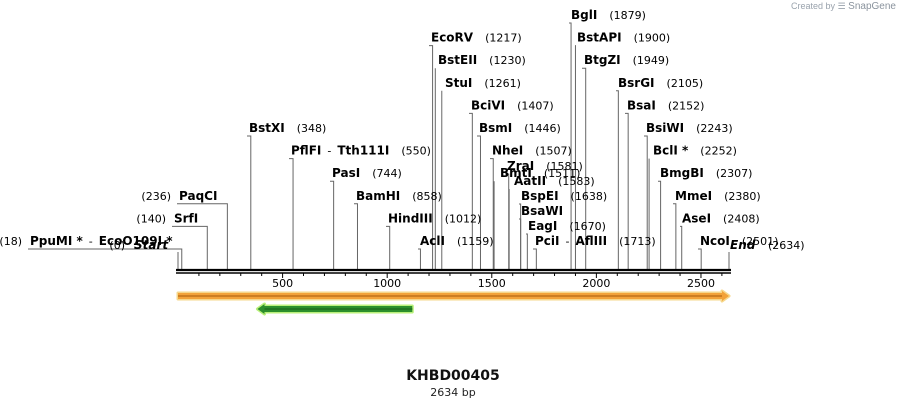  Describe the element at coordinates (627, 15) in the screenshot. I see `site-pos-bgli: (1879)` at that location.